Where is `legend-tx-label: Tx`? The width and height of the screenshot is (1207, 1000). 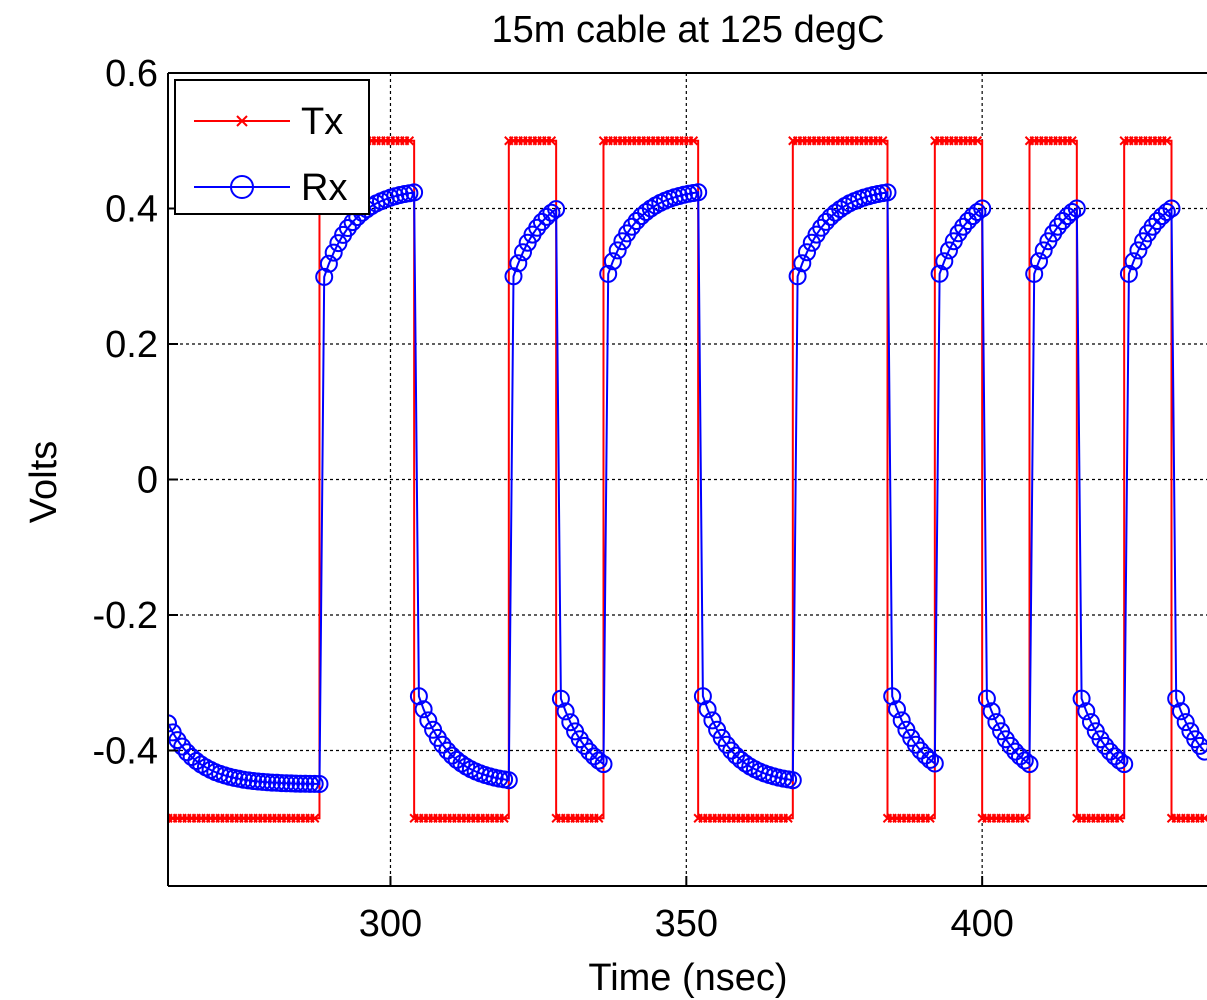
legend-tx-label: Tx is located at coordinates (322, 122).